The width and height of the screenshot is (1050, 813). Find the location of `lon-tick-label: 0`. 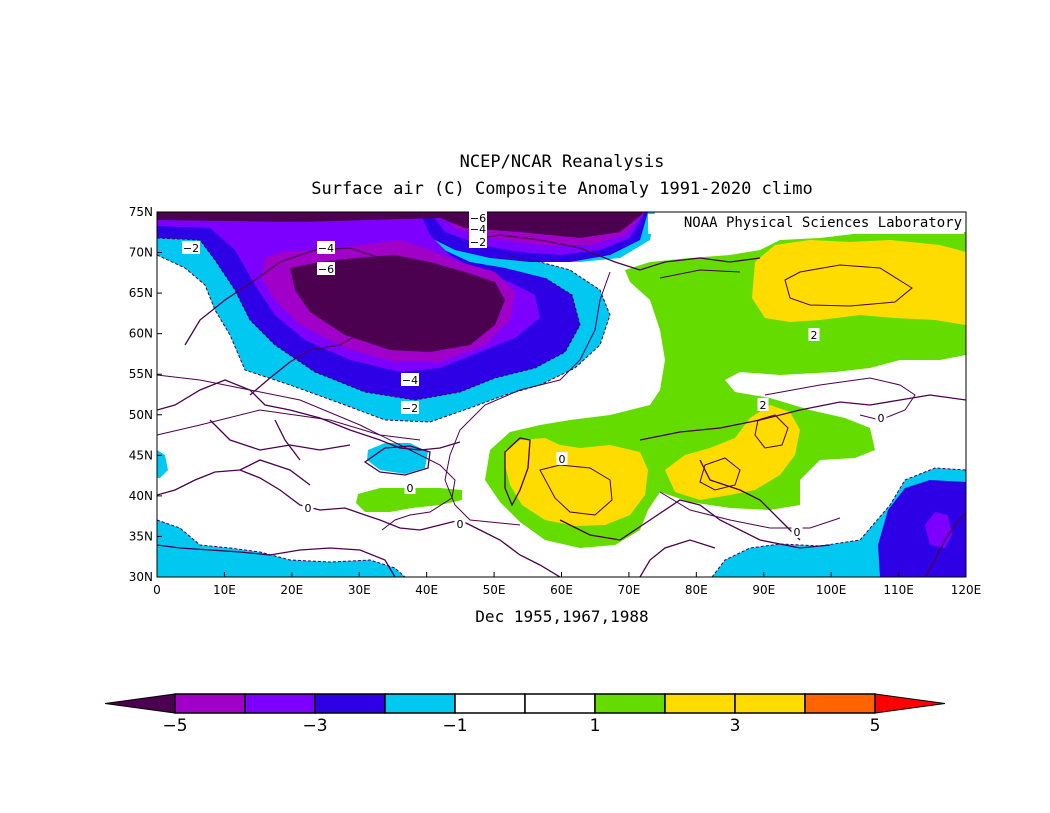

lon-tick-label: 0 is located at coordinates (157, 590).